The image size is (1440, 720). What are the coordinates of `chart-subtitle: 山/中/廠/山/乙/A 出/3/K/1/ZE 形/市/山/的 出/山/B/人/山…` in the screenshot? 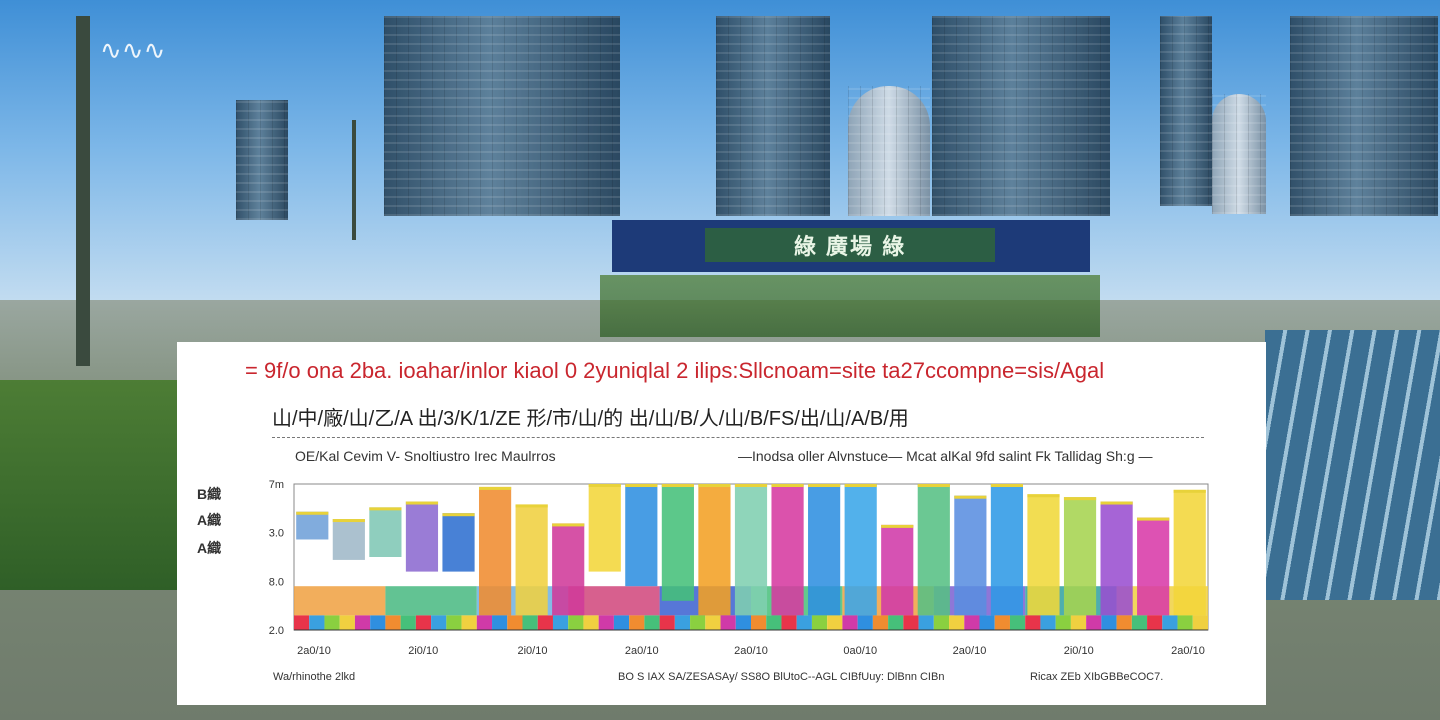 It's located at (590, 419).